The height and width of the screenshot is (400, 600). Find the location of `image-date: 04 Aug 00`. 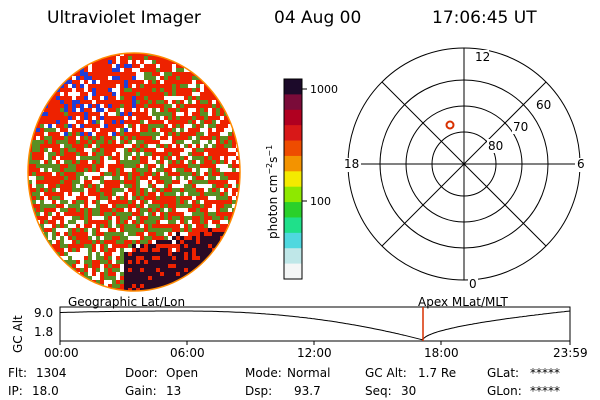

image-date: 04 Aug 00 is located at coordinates (318, 18).